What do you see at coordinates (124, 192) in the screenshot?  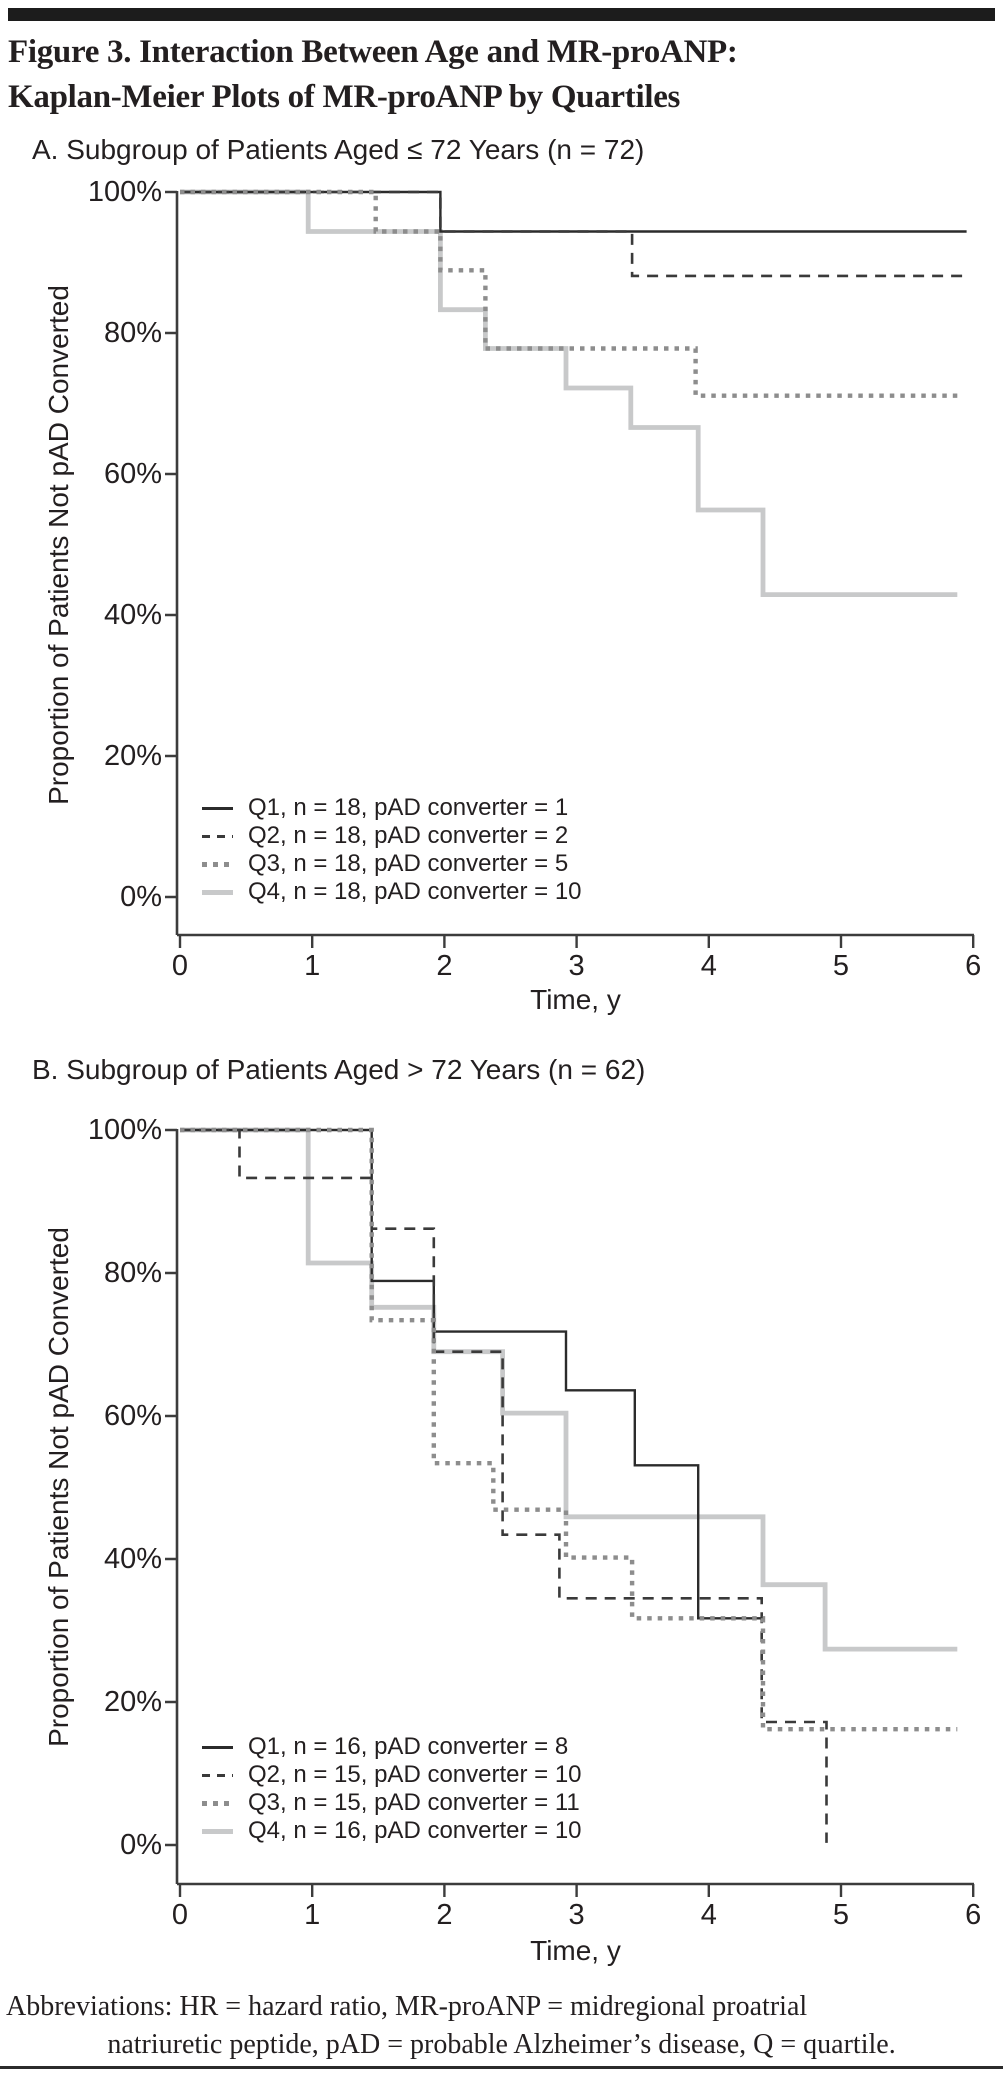 I see `panel-a-y-tick-label: 100%` at bounding box center [124, 192].